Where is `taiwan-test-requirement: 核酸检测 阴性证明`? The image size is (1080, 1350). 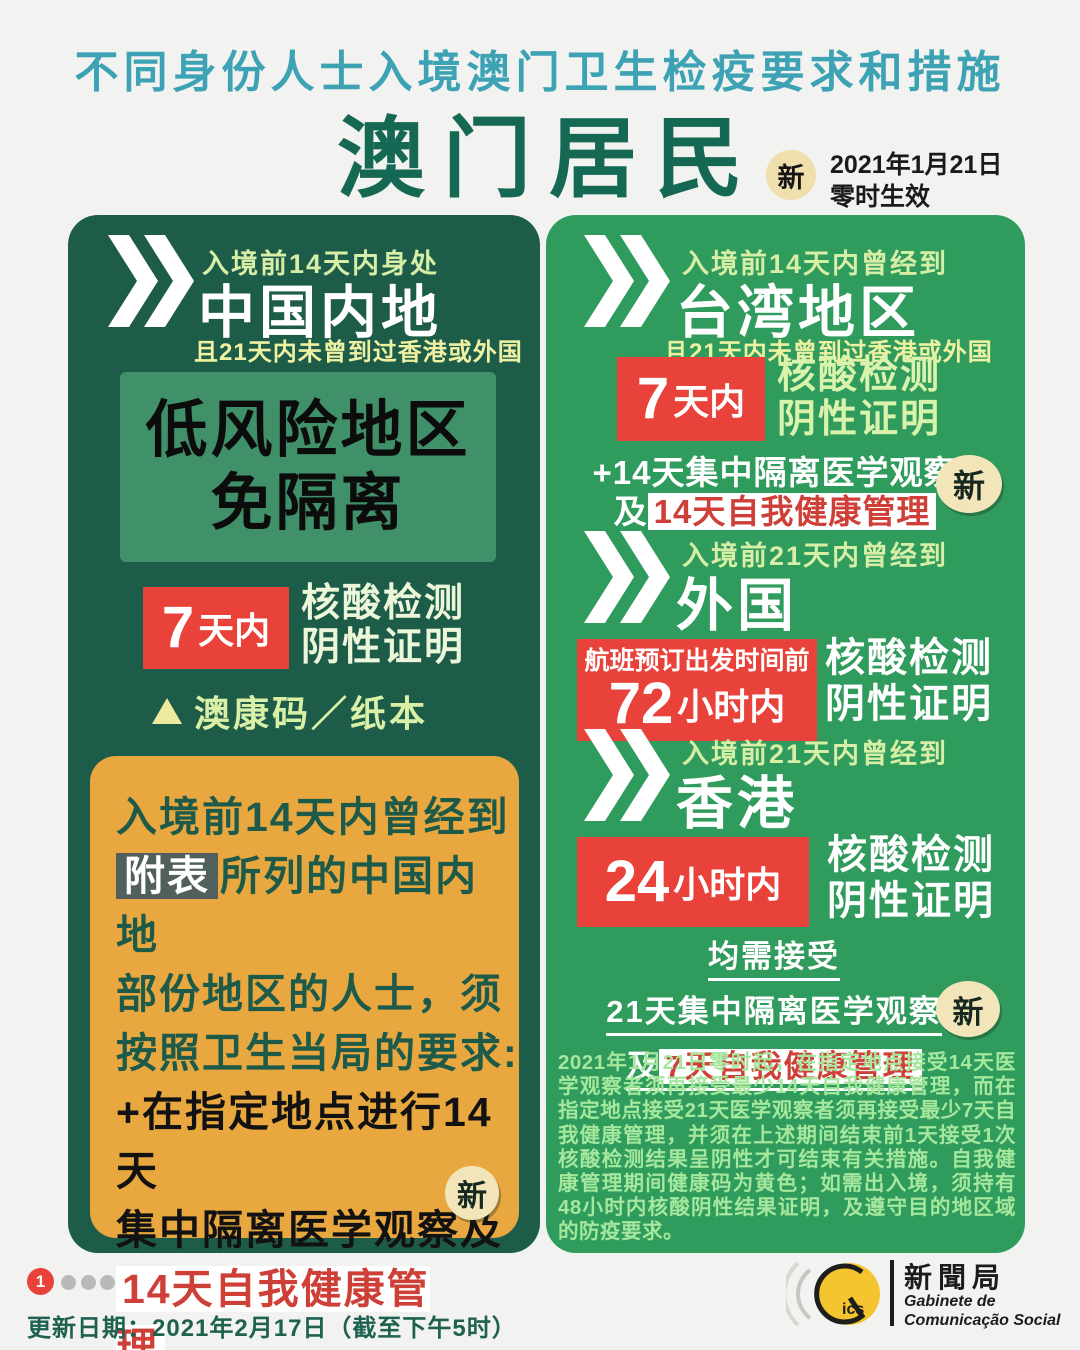 taiwan-test-requirement: 核酸检测 阴性证明 is located at coordinates (859, 398).